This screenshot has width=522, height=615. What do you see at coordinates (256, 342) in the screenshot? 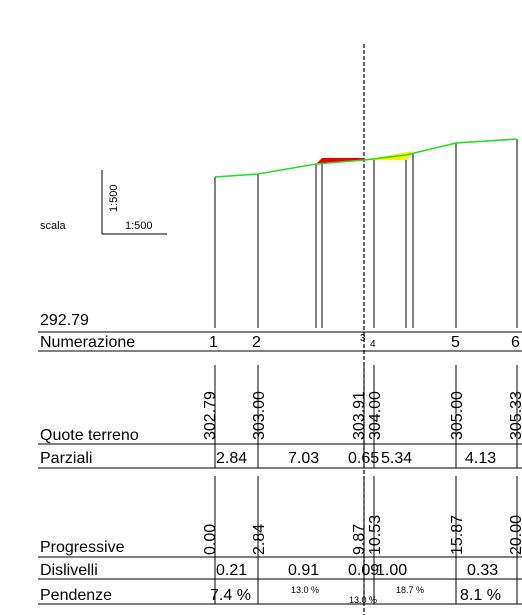
I see `section-number-2: 2` at bounding box center [256, 342].